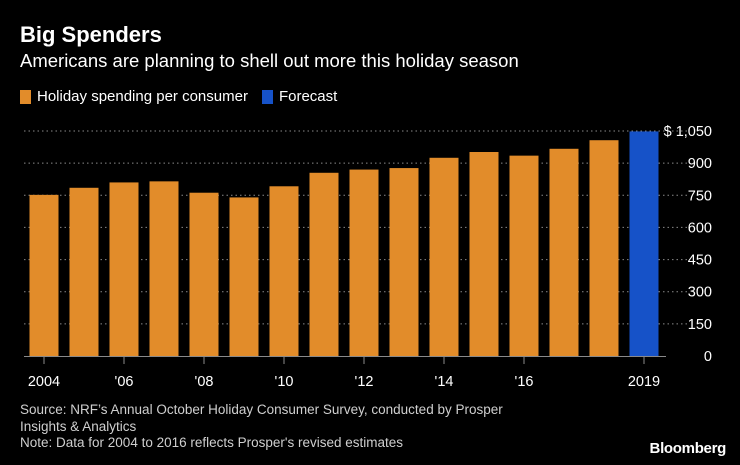 The image size is (740, 465). What do you see at coordinates (84, 271) in the screenshot?
I see `bar-2005` at bounding box center [84, 271].